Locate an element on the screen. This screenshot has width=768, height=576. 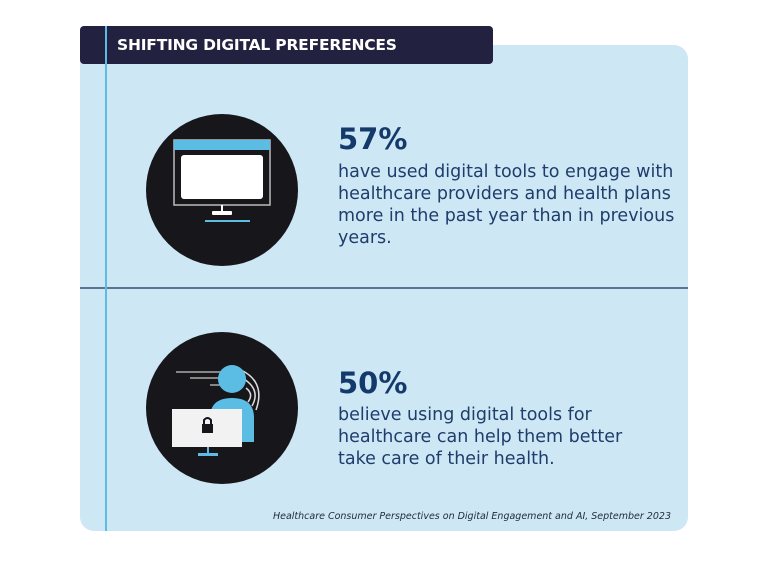
page-title: SHIFTING DIGITAL PREFERENCES is located at coordinates (257, 45).